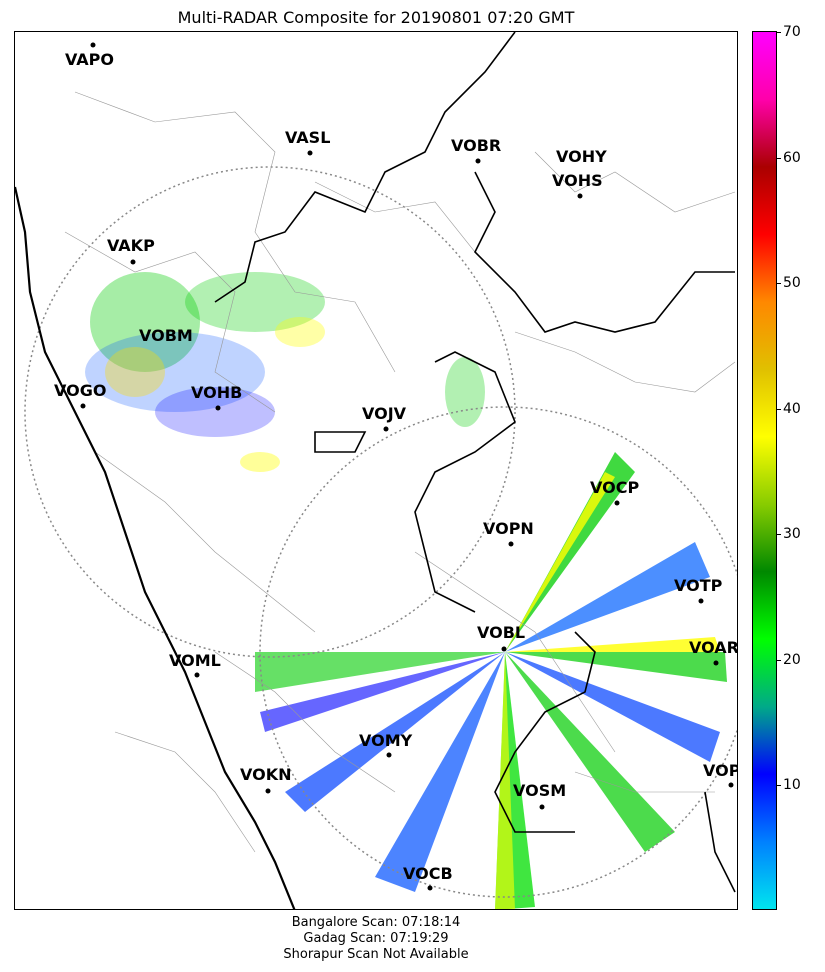  I want to click on svg-text: VOCP, so click(614, 487).